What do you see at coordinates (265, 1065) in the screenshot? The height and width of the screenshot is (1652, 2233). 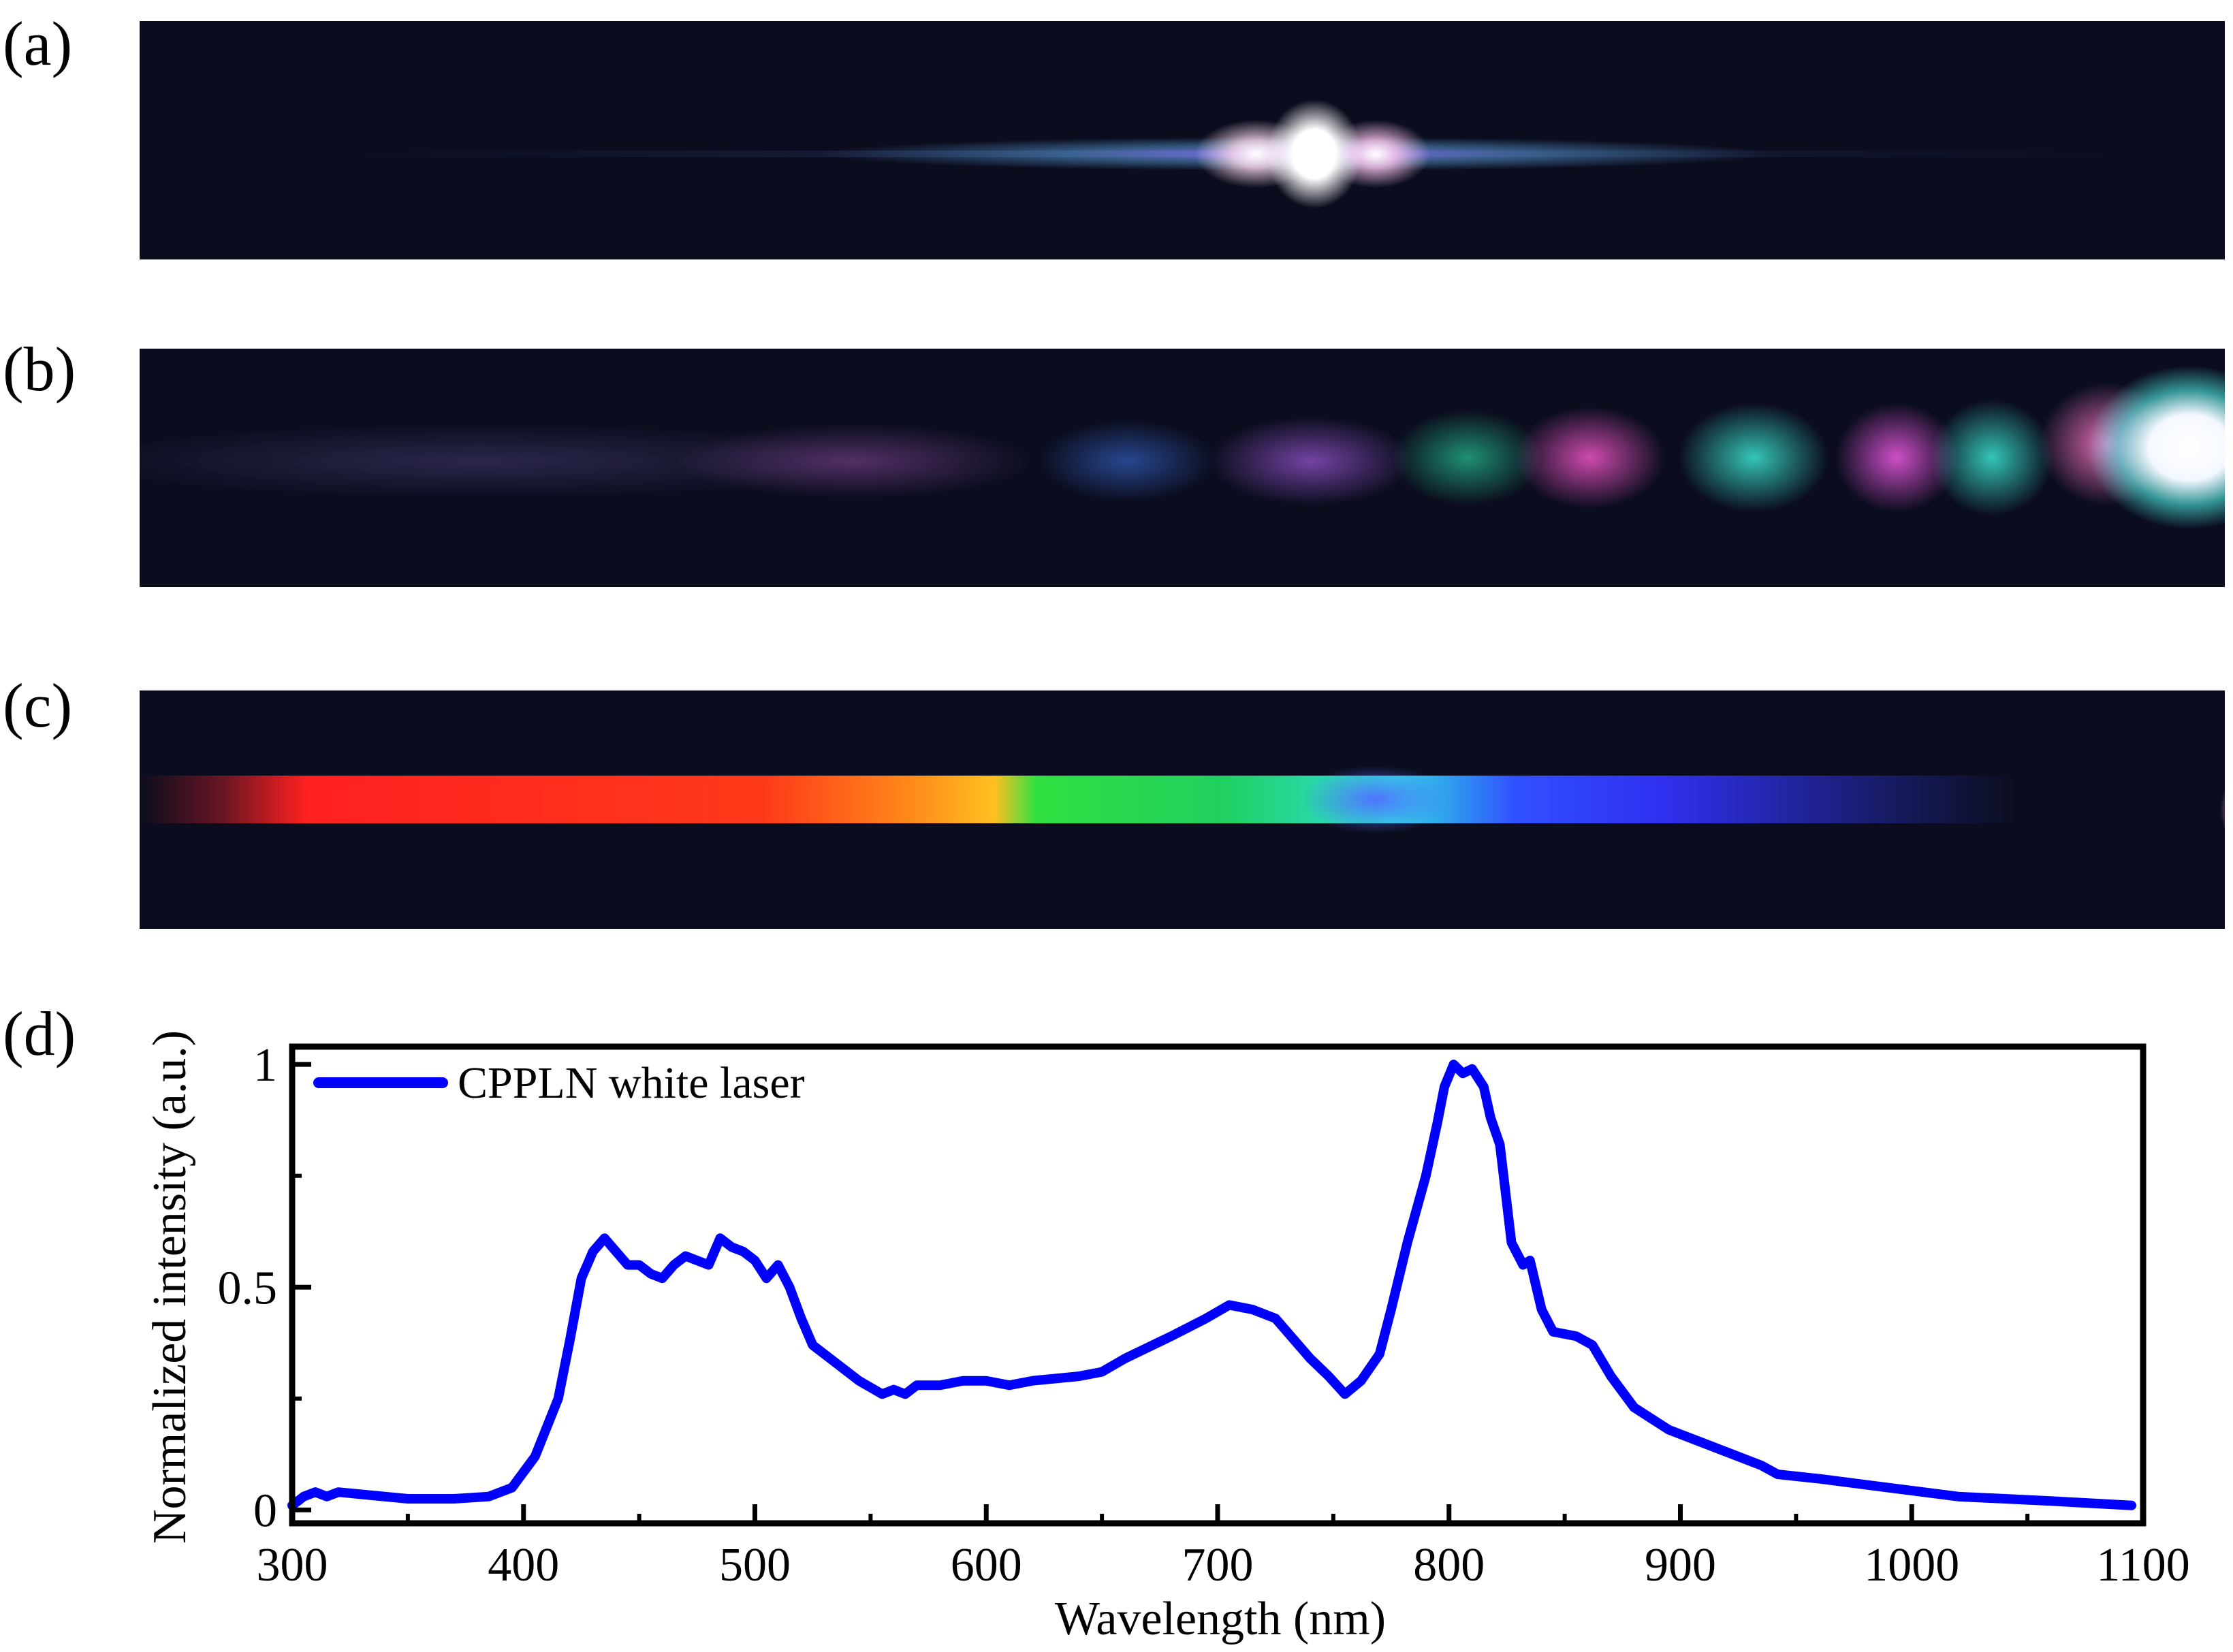 I see `y-tick-label: 1` at bounding box center [265, 1065].